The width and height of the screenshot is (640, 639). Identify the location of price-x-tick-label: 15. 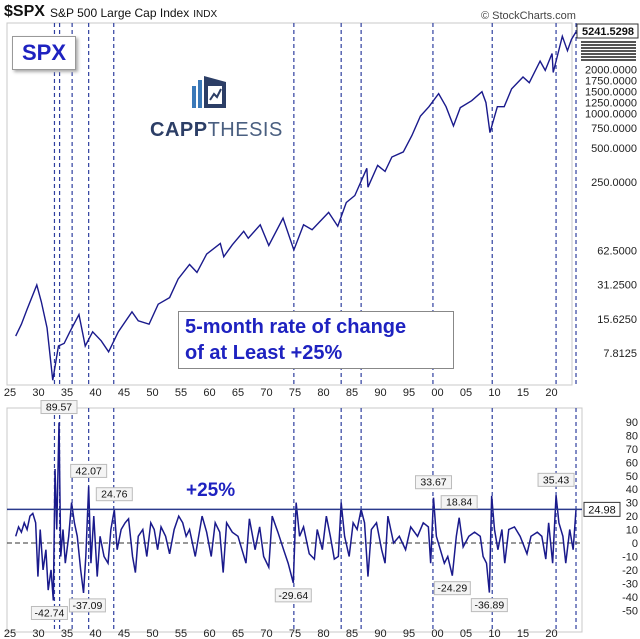
(523, 393).